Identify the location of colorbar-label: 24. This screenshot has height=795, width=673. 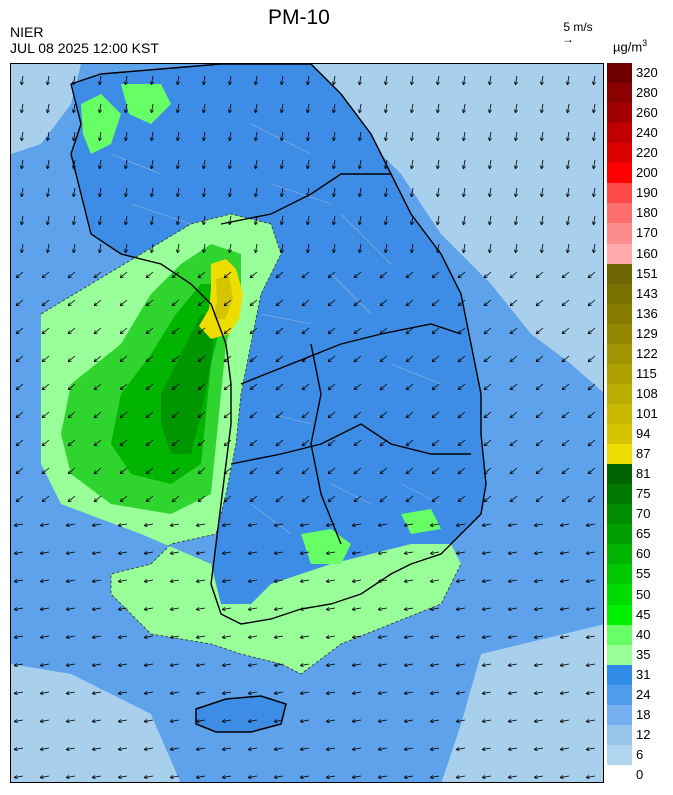
(643, 694).